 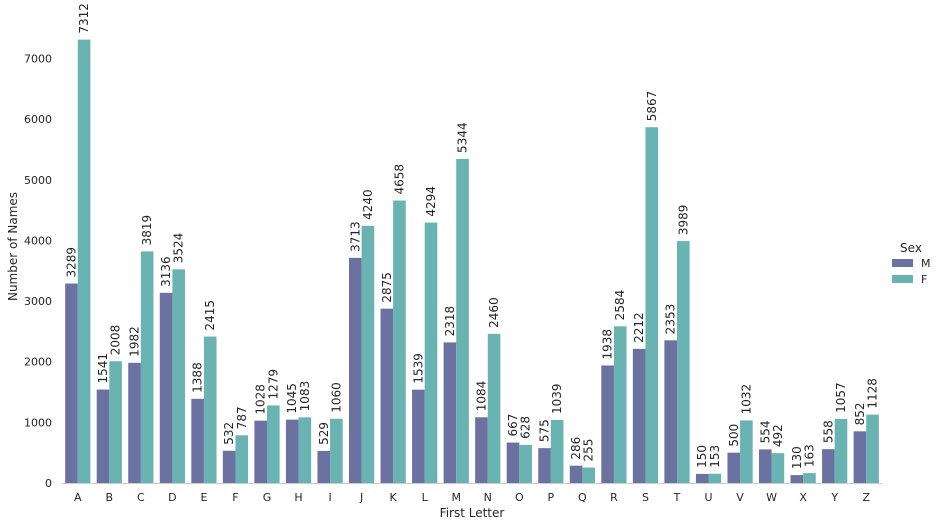 What do you see at coordinates (48, 483) in the screenshot?
I see `y-tick-label: 0` at bounding box center [48, 483].